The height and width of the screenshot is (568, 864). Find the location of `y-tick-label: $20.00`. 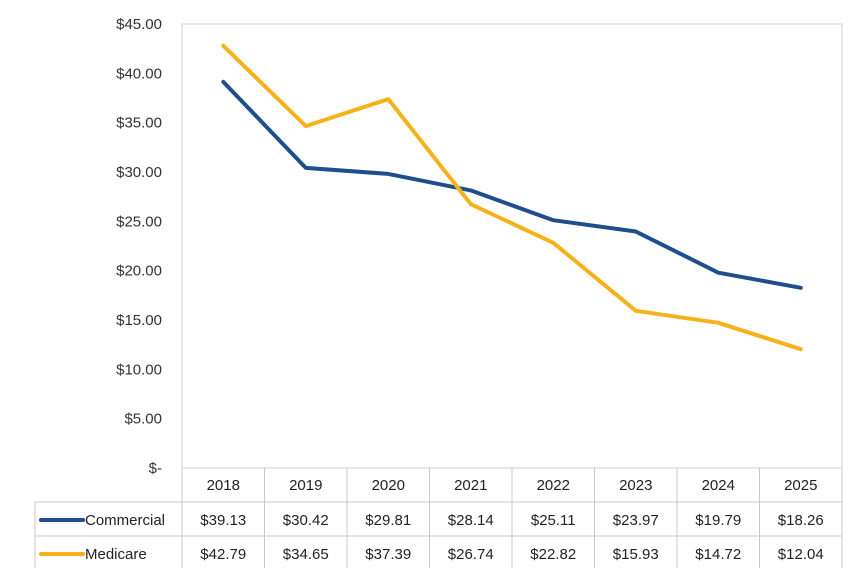

y-tick-label: $20.00 is located at coordinates (139, 271).